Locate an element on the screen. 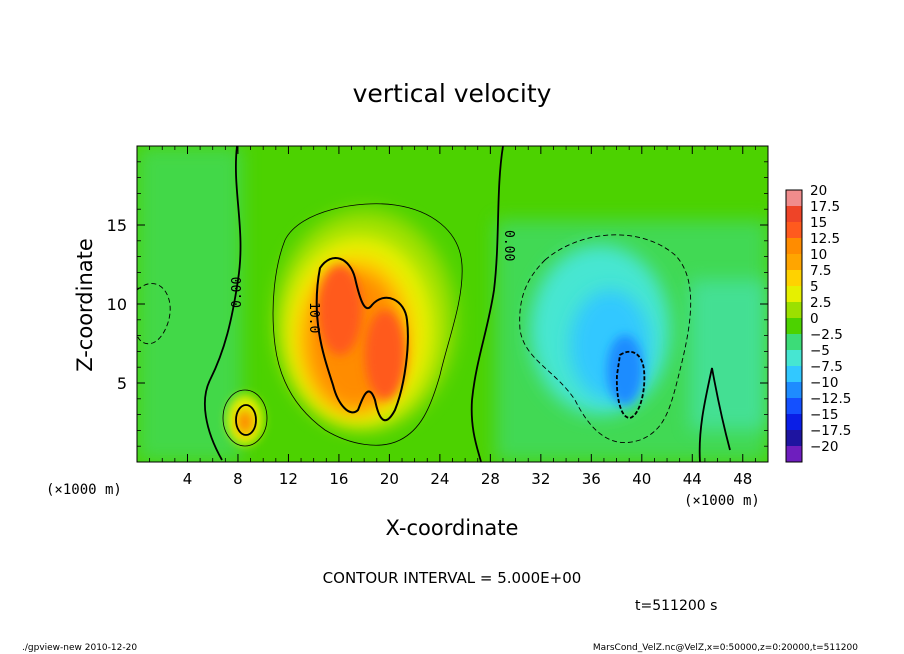 The width and height of the screenshot is (904, 654). x-unit-left: (×1000 m) is located at coordinates (84, 490).